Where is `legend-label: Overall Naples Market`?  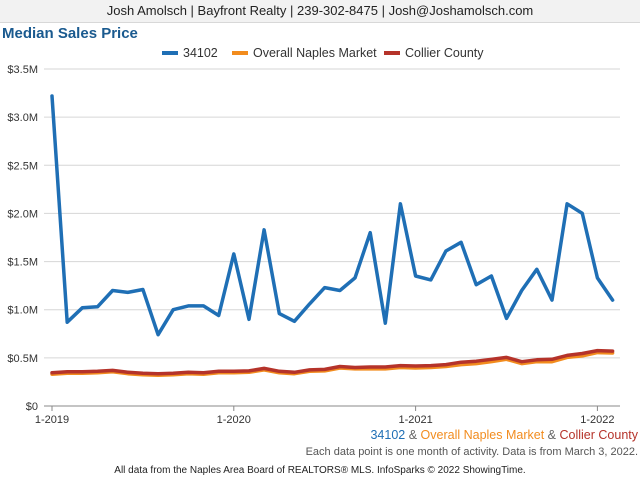 legend-label: Overall Naples Market is located at coordinates (315, 53).